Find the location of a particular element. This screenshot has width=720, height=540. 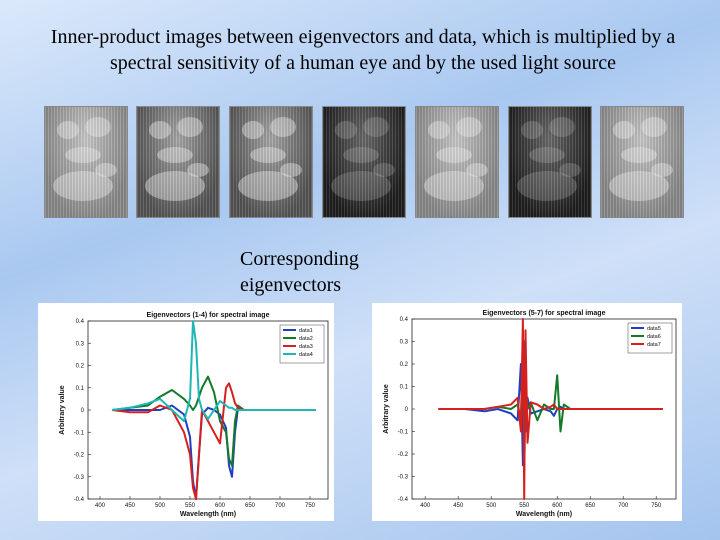

legend-label-data3: data3 is located at coordinates (306, 347).